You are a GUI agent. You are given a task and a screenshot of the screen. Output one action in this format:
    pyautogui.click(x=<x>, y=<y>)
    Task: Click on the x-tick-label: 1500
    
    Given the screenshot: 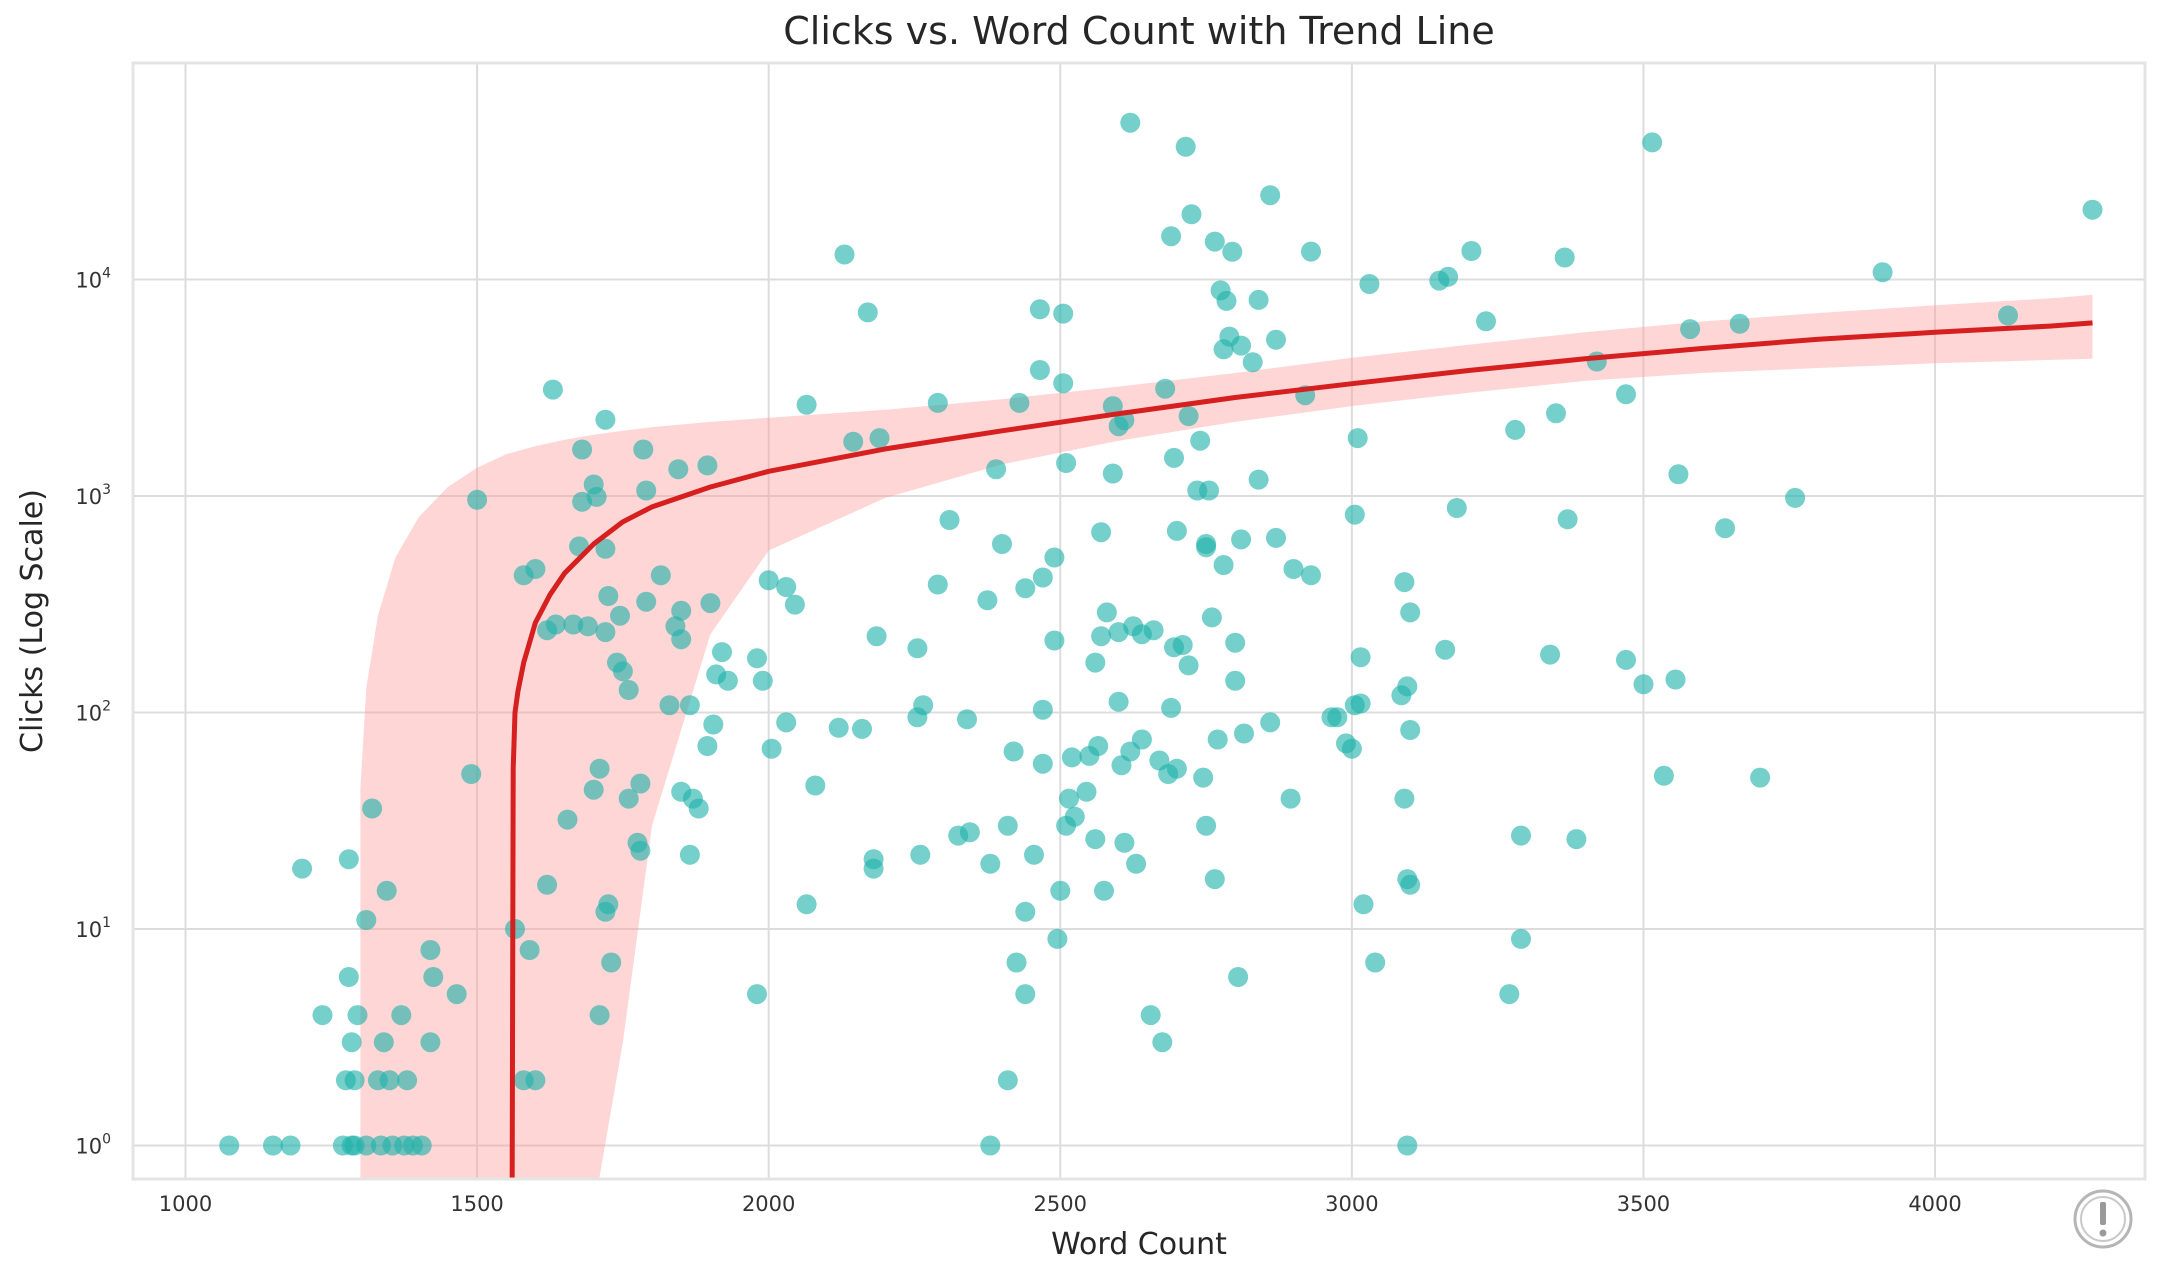 What is the action you would take?
    pyautogui.click(x=476, y=1204)
    